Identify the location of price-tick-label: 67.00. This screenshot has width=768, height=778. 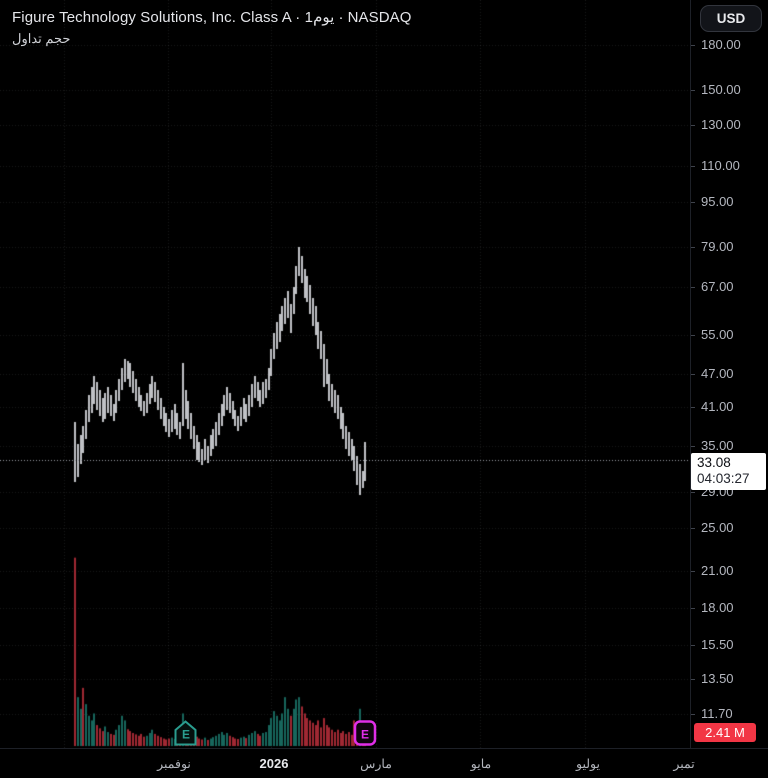
(717, 286).